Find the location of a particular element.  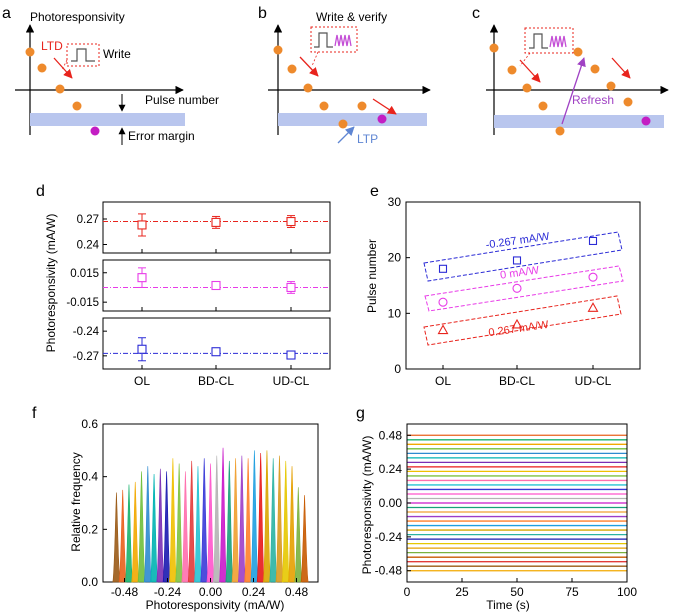

panel-f-x-tick-label: 0.24 is located at coordinates (254, 592).